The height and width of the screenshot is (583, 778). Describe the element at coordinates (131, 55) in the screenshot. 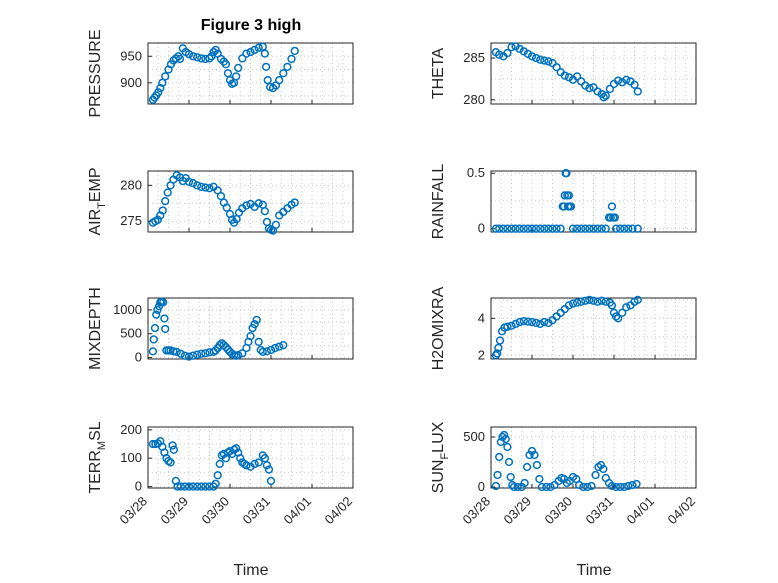

I see `y-tick-label: 950` at that location.